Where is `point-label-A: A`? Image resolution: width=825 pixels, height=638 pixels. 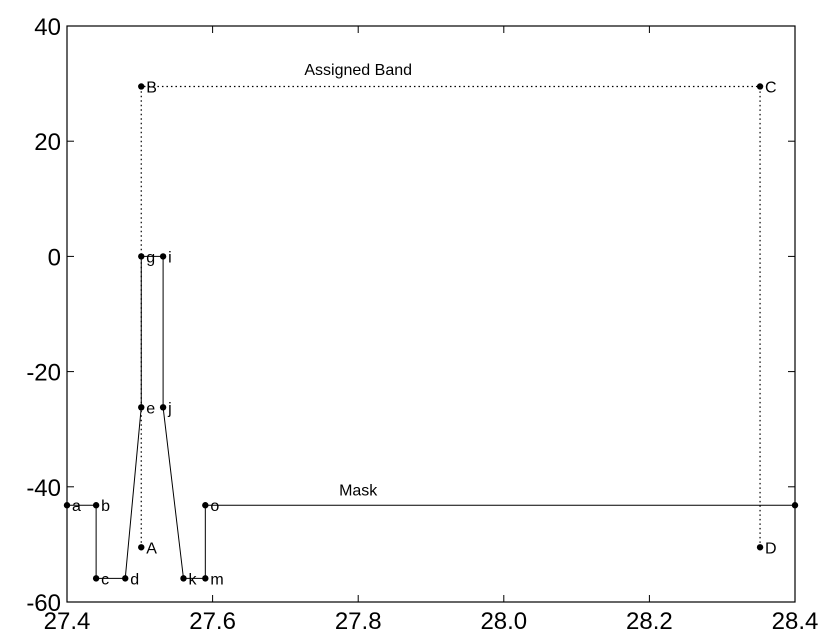 point-label-A: A is located at coordinates (151, 548).